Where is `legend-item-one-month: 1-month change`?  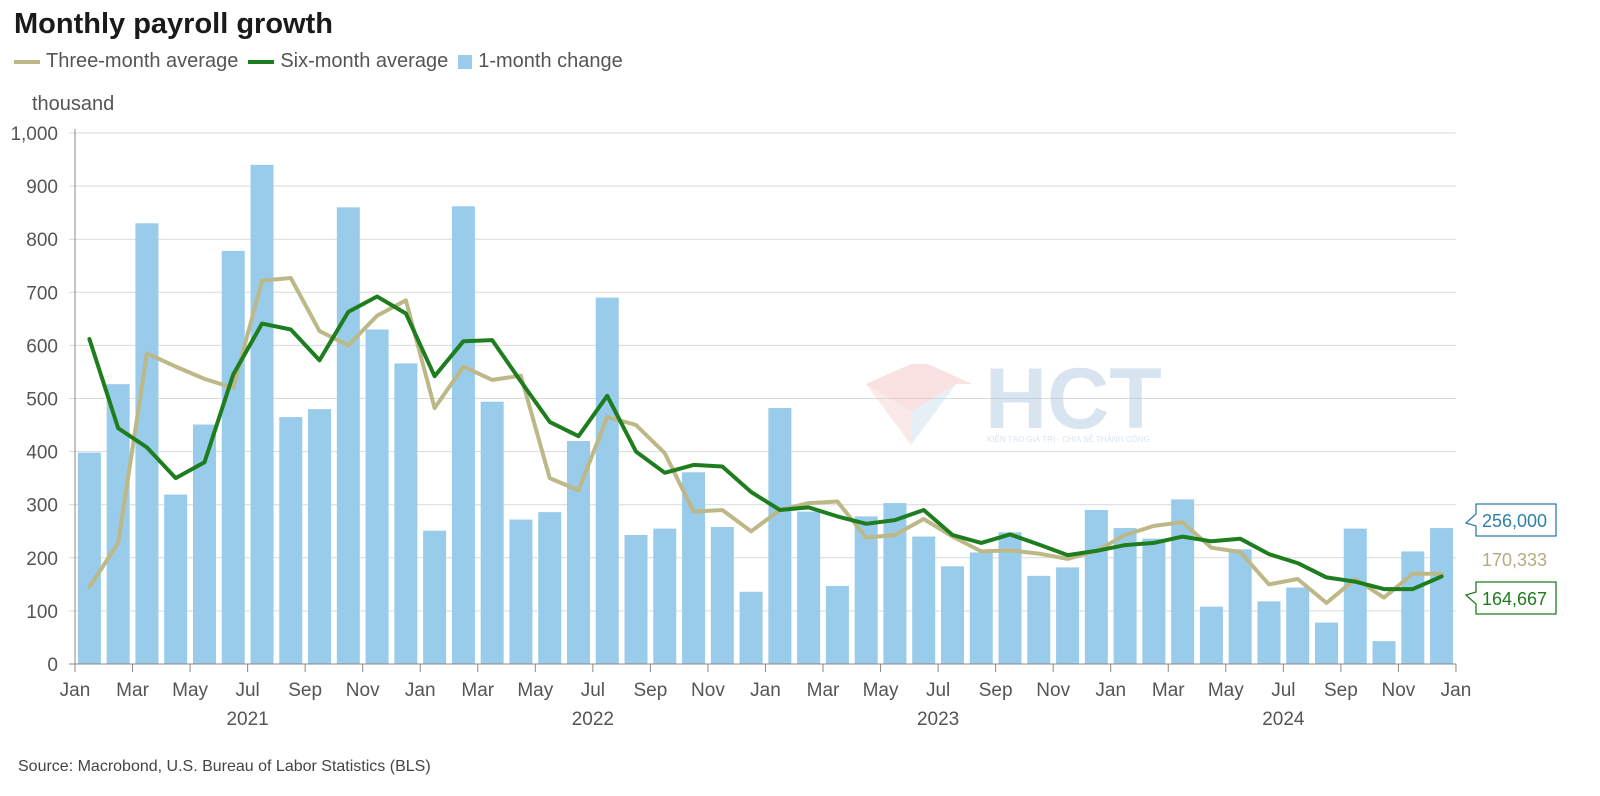
legend-item-one-month: 1-month change is located at coordinates (540, 61).